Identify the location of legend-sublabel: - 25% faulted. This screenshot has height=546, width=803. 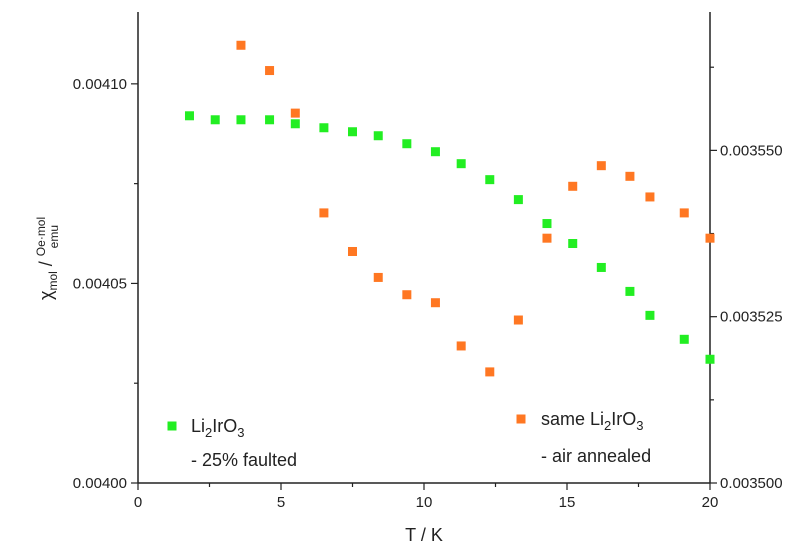
(244, 460).